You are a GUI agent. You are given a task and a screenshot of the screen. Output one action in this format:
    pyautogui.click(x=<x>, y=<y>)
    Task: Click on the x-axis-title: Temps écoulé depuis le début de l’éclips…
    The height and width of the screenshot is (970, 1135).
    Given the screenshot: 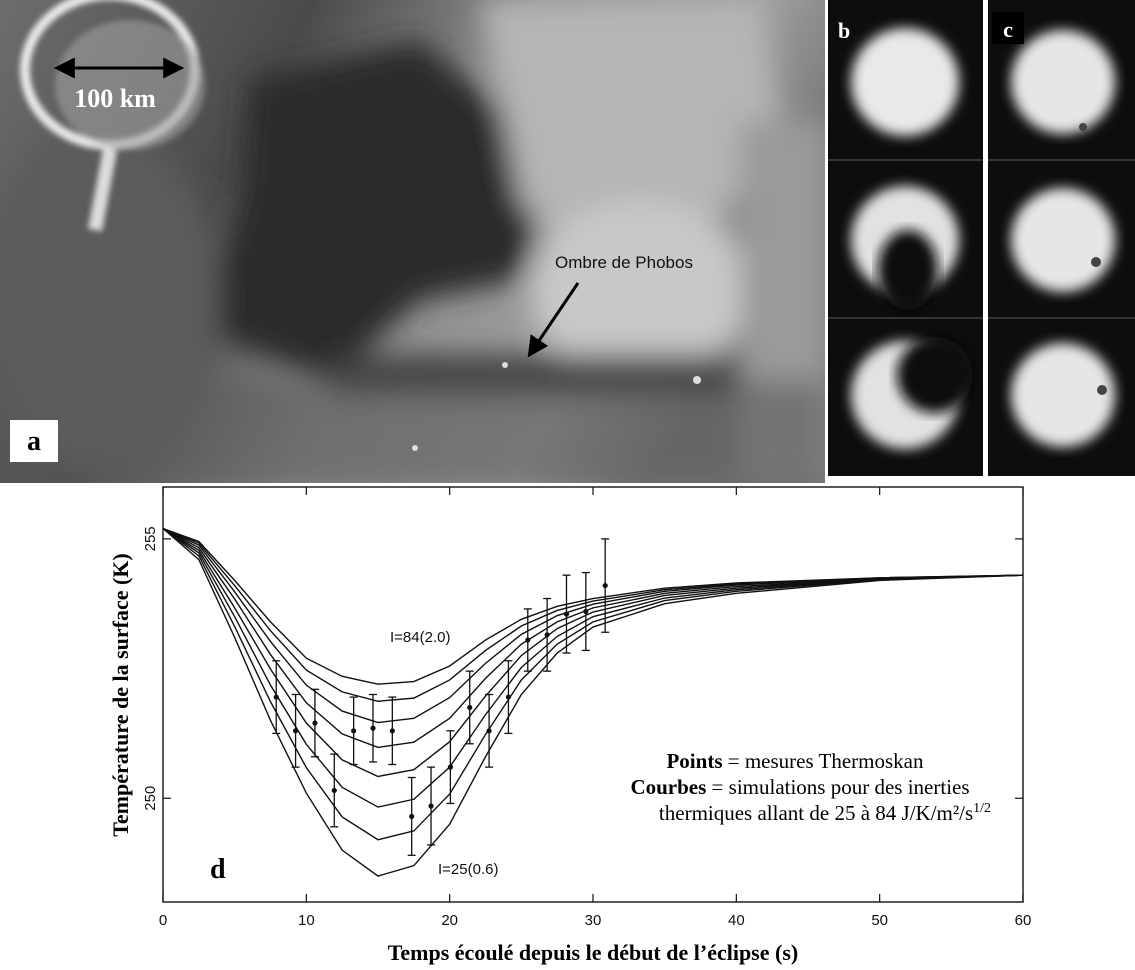 What is the action you would take?
    pyautogui.click(x=593, y=952)
    